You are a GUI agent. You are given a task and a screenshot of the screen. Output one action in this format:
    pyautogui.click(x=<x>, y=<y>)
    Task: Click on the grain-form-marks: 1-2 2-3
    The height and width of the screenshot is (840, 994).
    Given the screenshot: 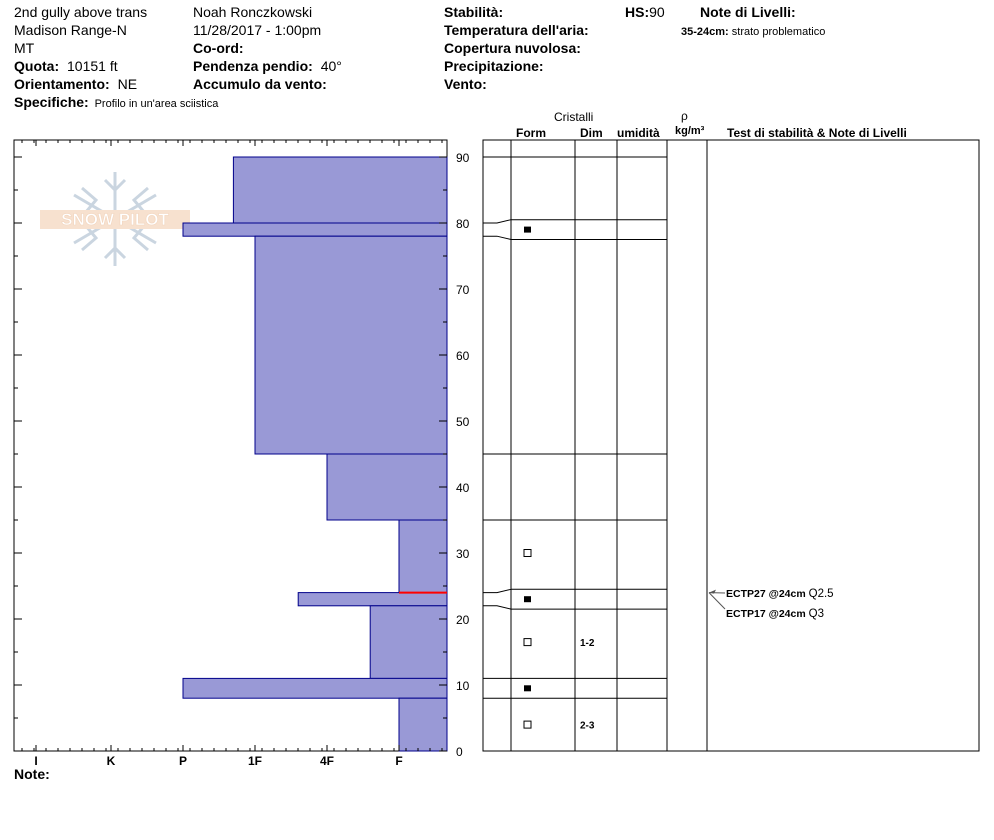 What is the action you would take?
    pyautogui.click(x=559, y=479)
    